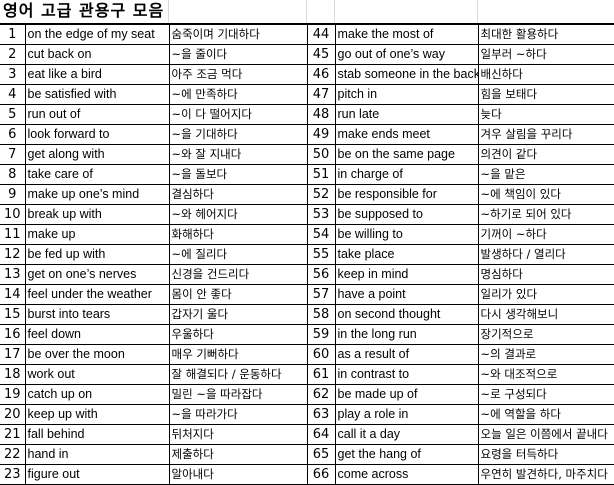  I want to click on idiom-meaning: ~을 따라가다, so click(238, 414).